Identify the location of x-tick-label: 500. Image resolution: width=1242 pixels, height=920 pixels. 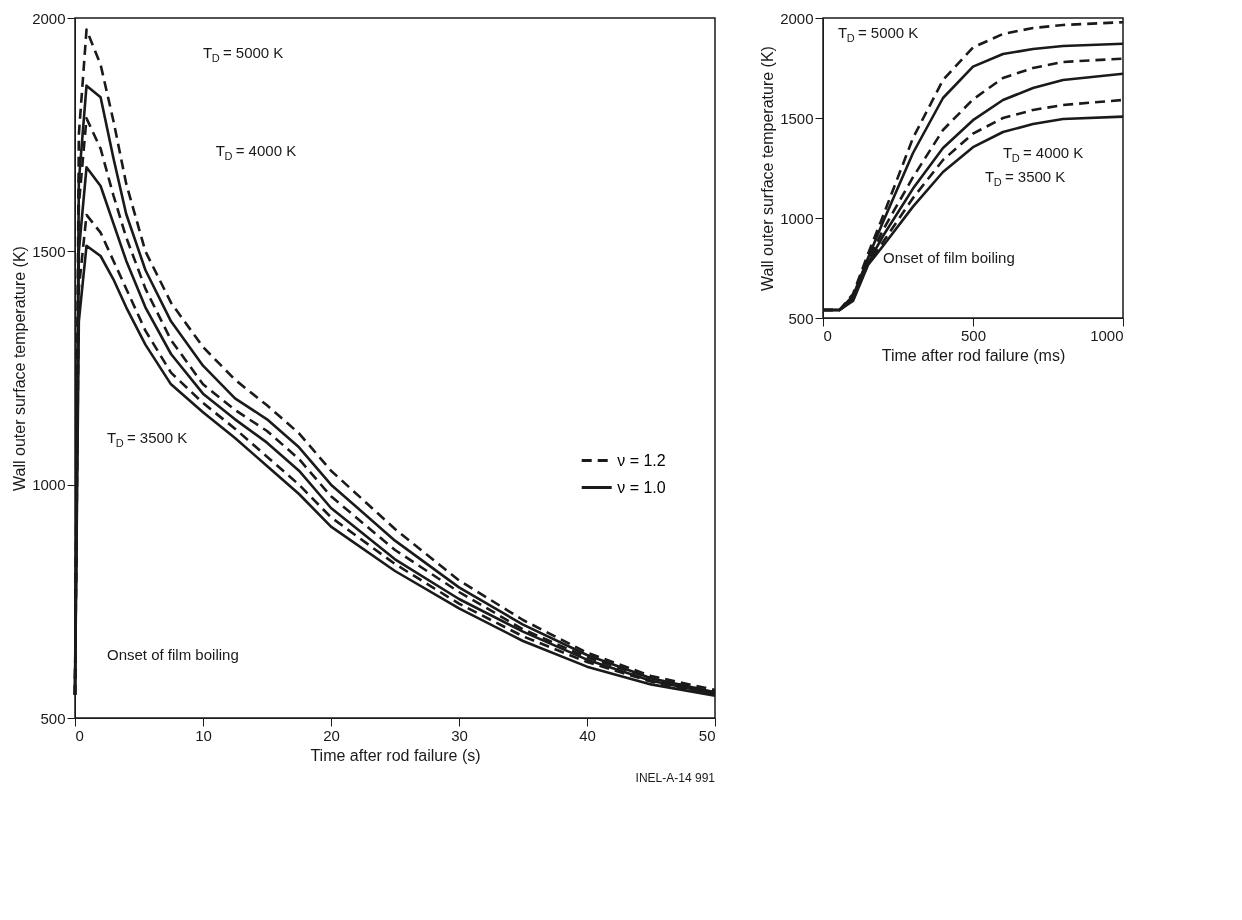
(973, 335).